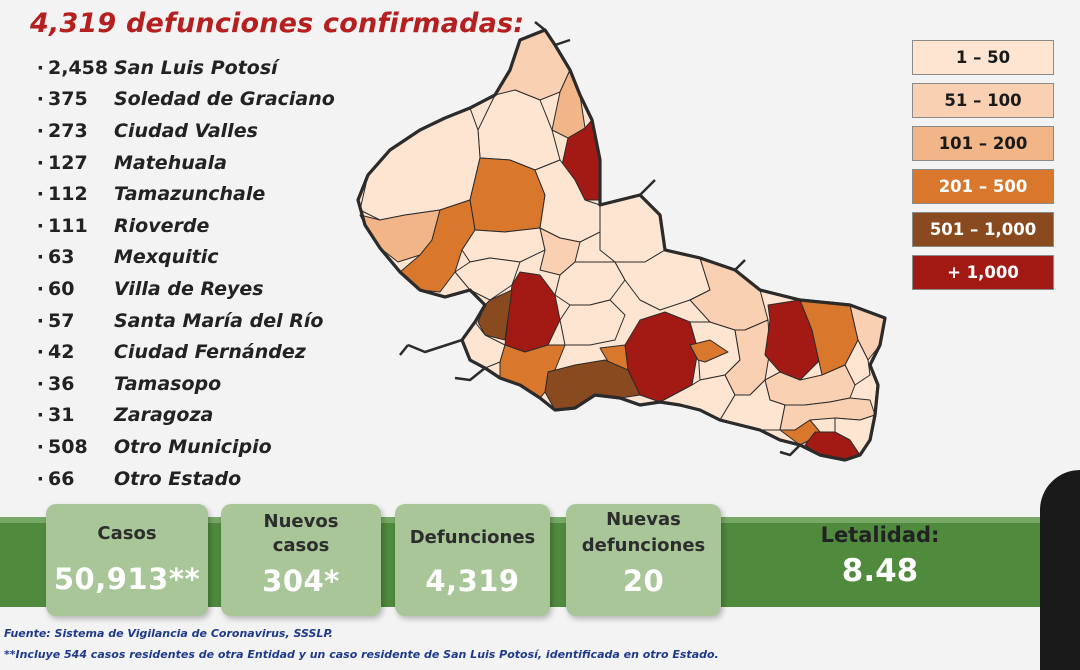  What do you see at coordinates (129, 383) in the screenshot?
I see `list-item: · 36 Tamasopo` at bounding box center [129, 383].